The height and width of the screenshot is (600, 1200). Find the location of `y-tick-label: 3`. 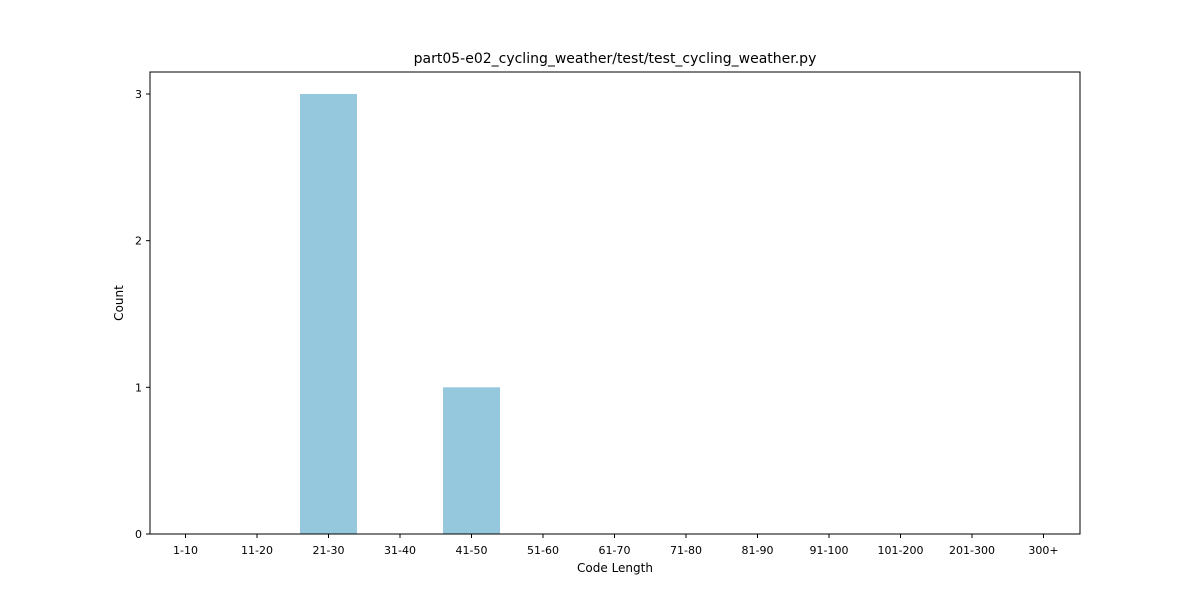

y-tick-label: 3 is located at coordinates (138, 94).